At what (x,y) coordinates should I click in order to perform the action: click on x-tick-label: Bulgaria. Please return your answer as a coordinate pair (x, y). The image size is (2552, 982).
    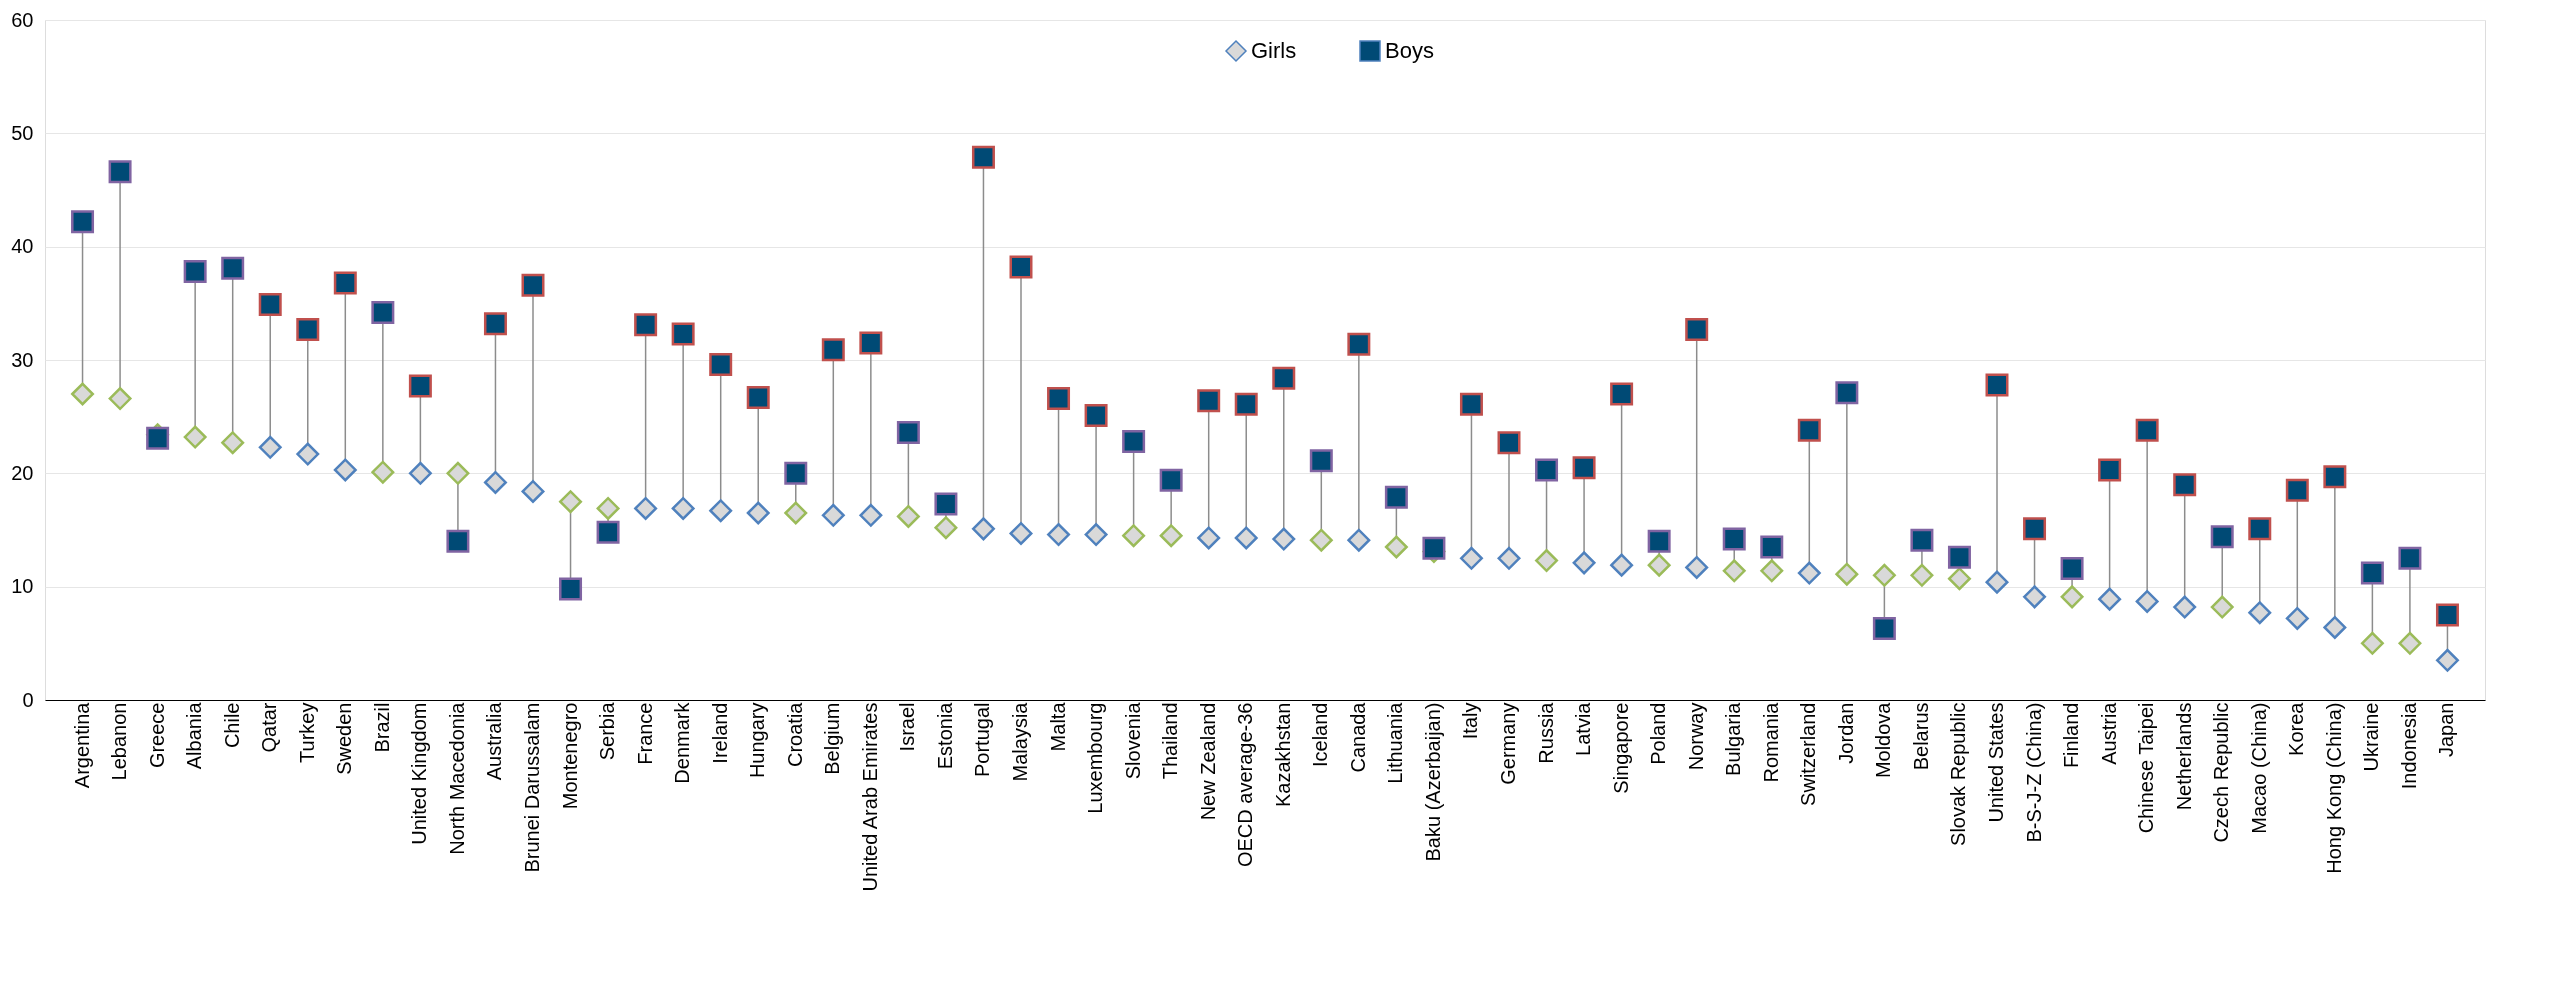
    Looking at the image, I should click on (1733, 738).